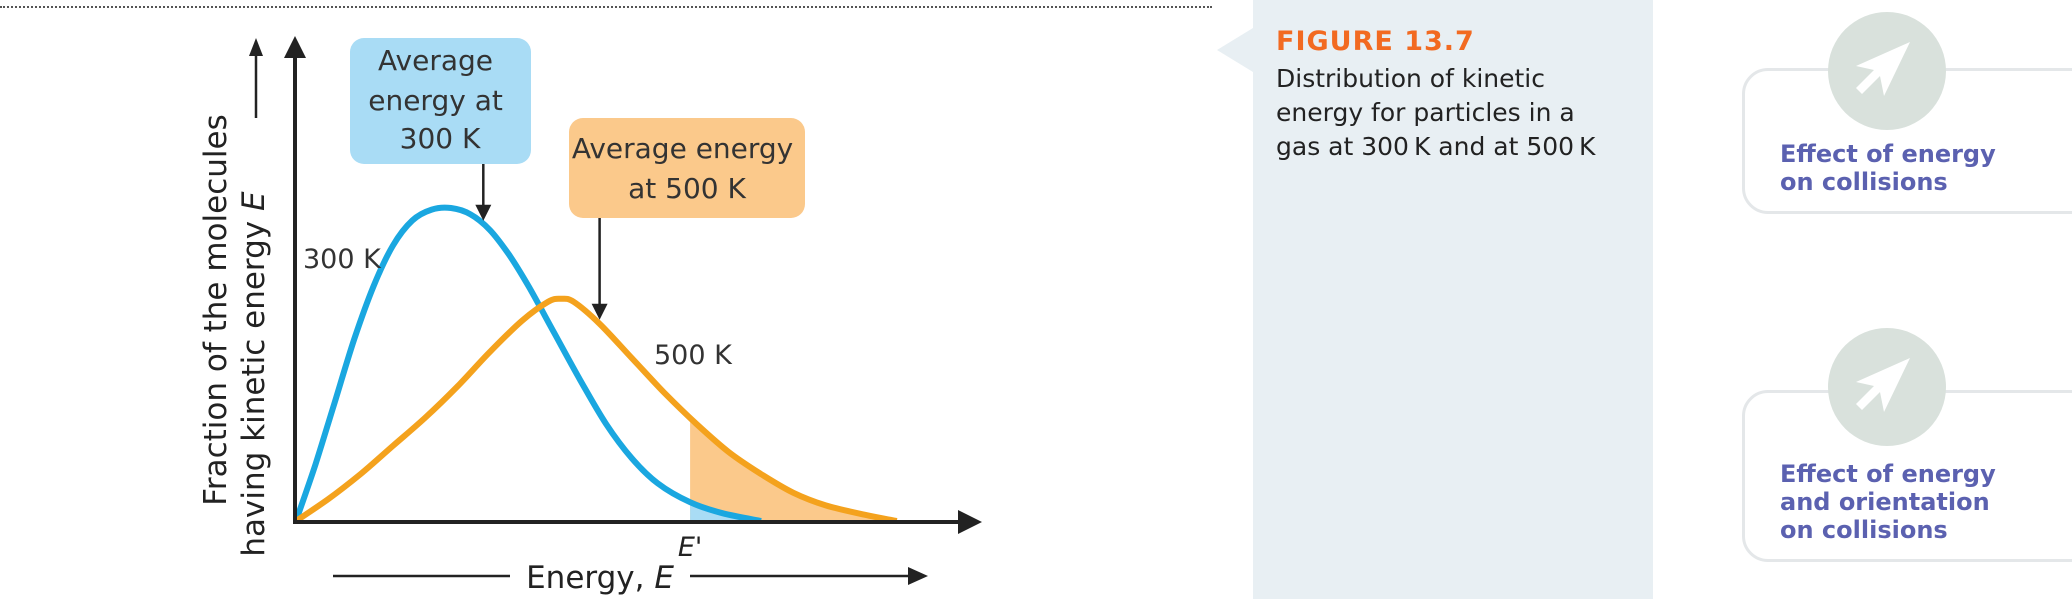 The height and width of the screenshot is (599, 2072). What do you see at coordinates (596, 409) in the screenshot?
I see `curve-500k` at bounding box center [596, 409].